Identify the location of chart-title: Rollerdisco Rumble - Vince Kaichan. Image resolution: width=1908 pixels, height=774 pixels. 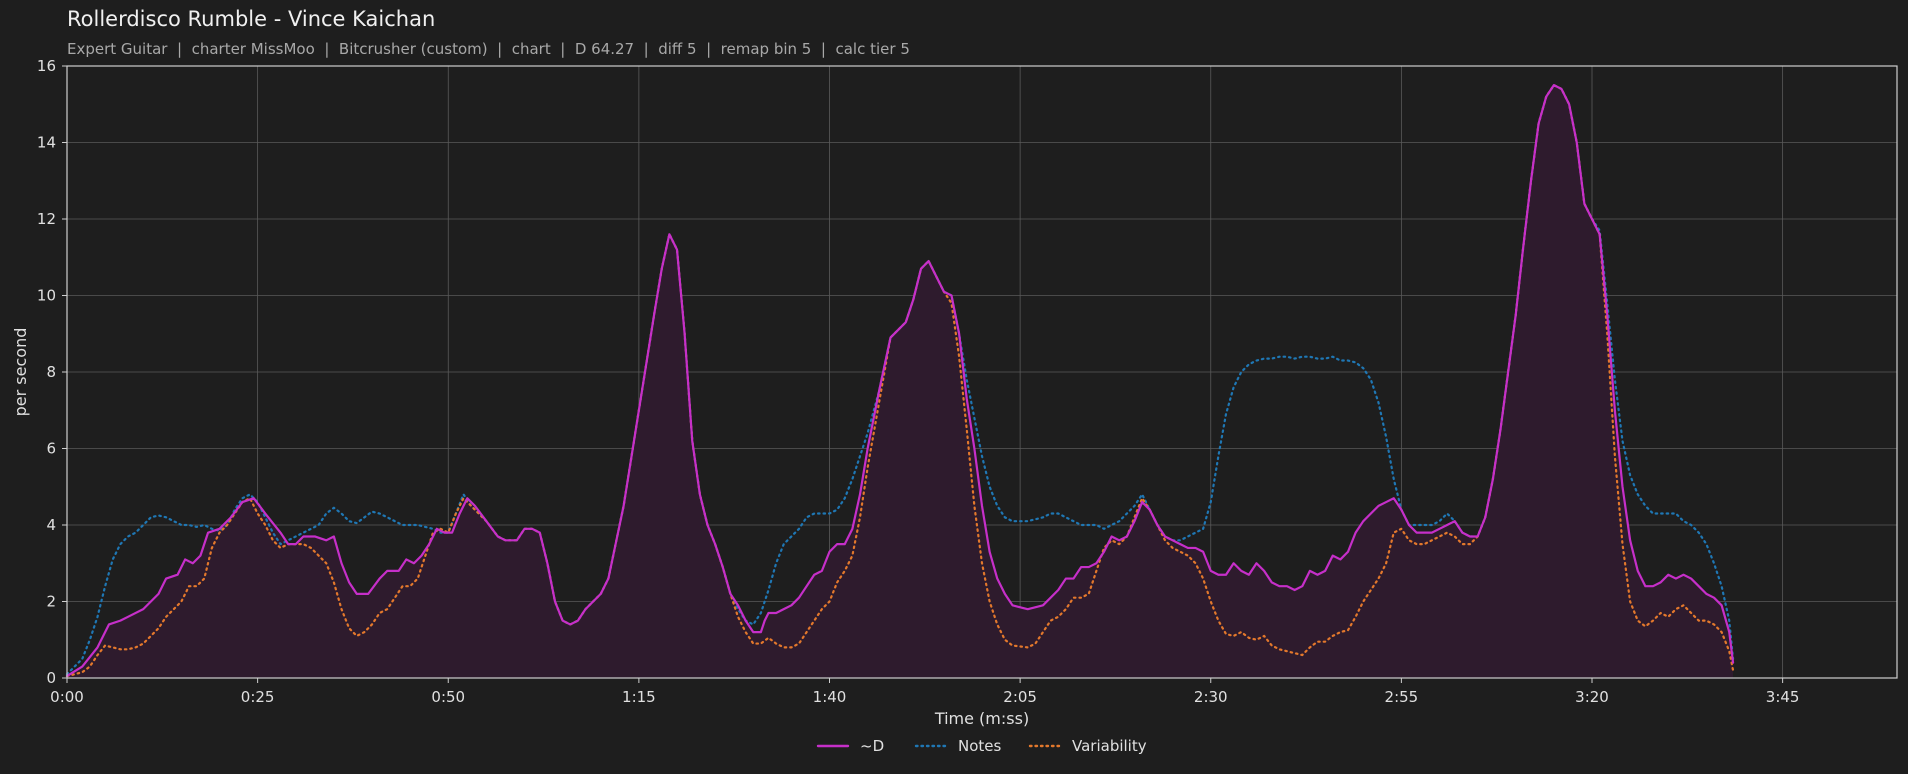
(251, 19).